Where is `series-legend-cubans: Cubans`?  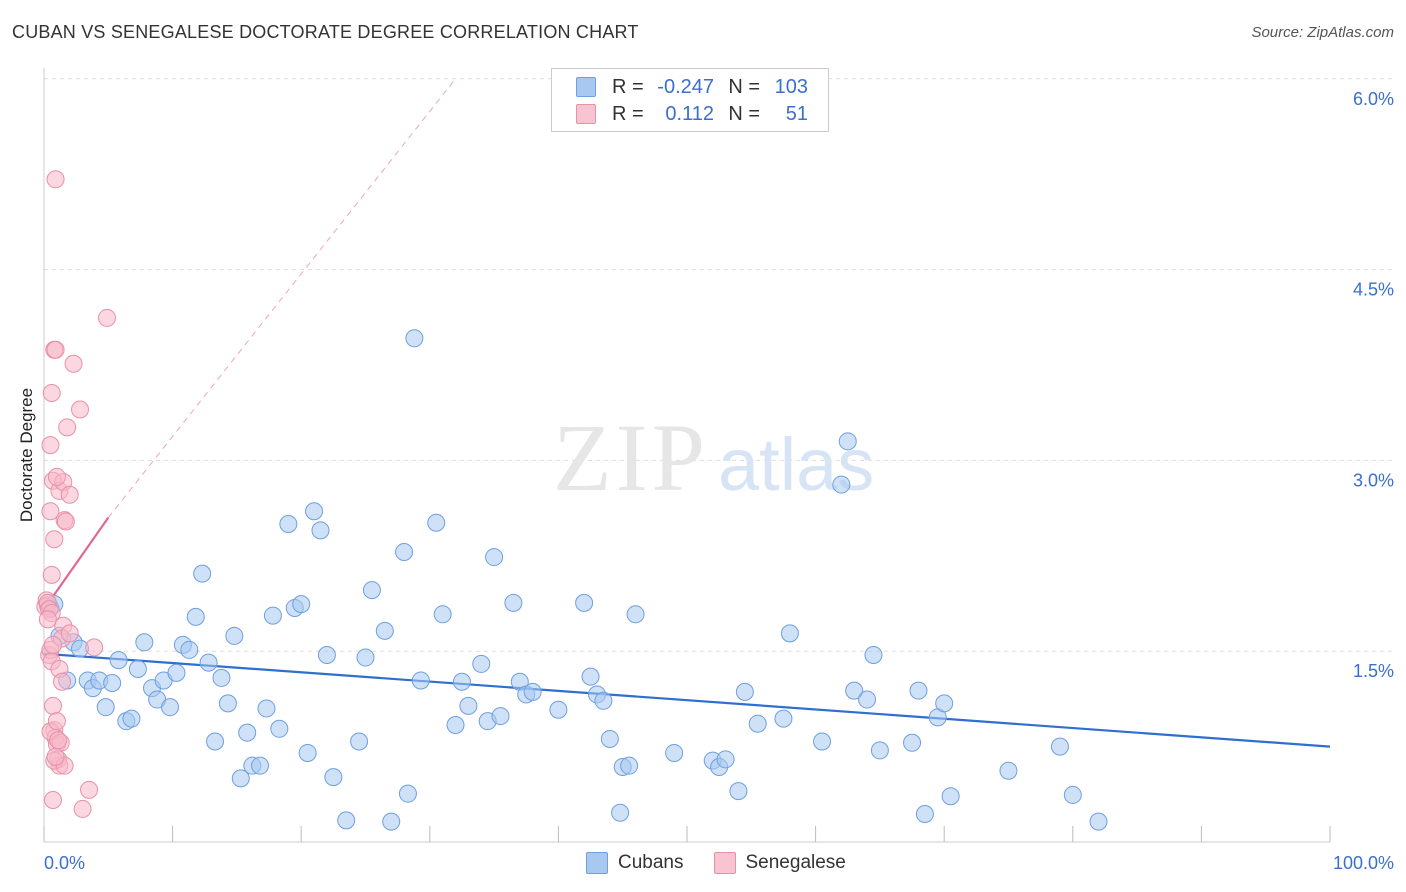
series-legend-cubans: Cubans is located at coordinates (635, 863).